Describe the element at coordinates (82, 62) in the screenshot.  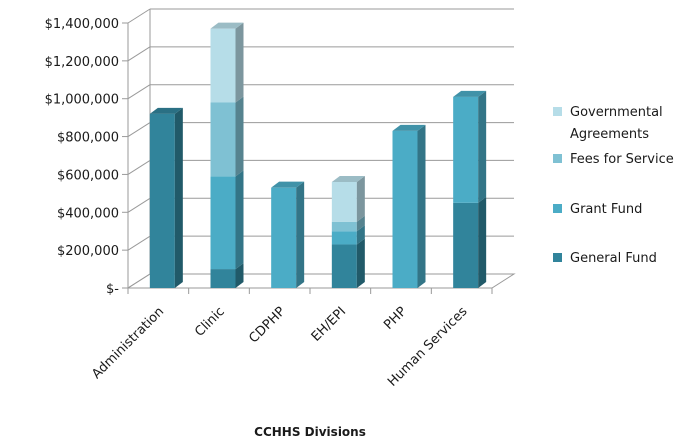
I see `y-tick-label: $1,200,000` at that location.